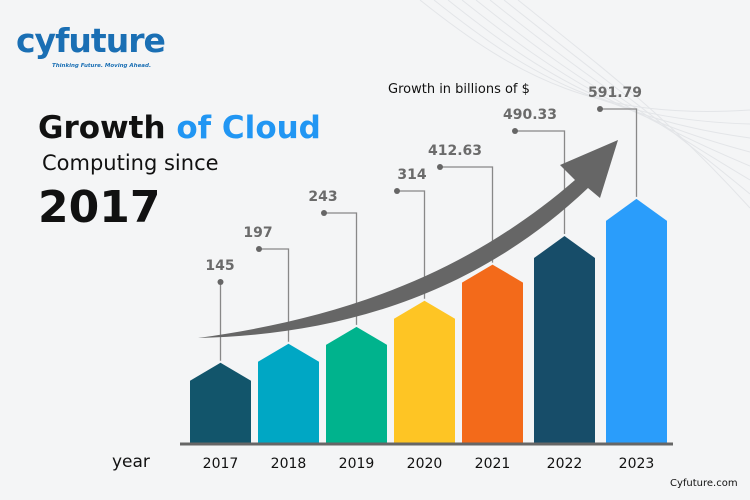 Image resolution: width=750 pixels, height=500 pixels. Describe the element at coordinates (107, 128) in the screenshot. I see `title-part-1: Growth` at that location.